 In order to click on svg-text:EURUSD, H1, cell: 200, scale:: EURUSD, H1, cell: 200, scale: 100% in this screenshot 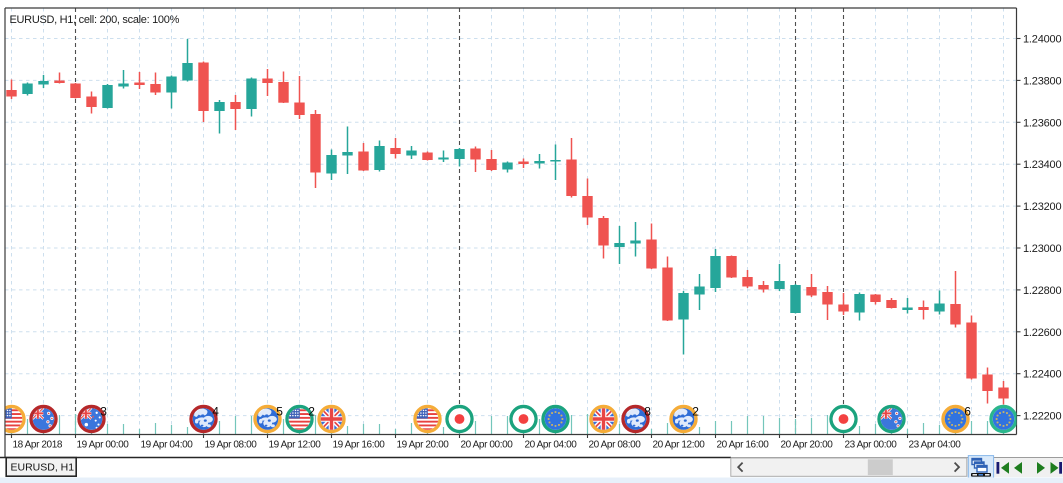, I will do `click(95, 20)`.